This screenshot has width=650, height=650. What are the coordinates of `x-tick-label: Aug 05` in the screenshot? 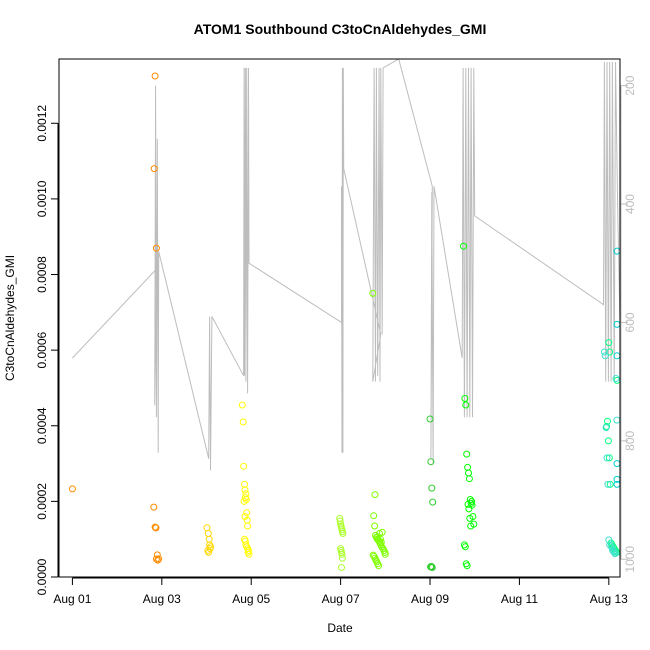 It's located at (251, 599).